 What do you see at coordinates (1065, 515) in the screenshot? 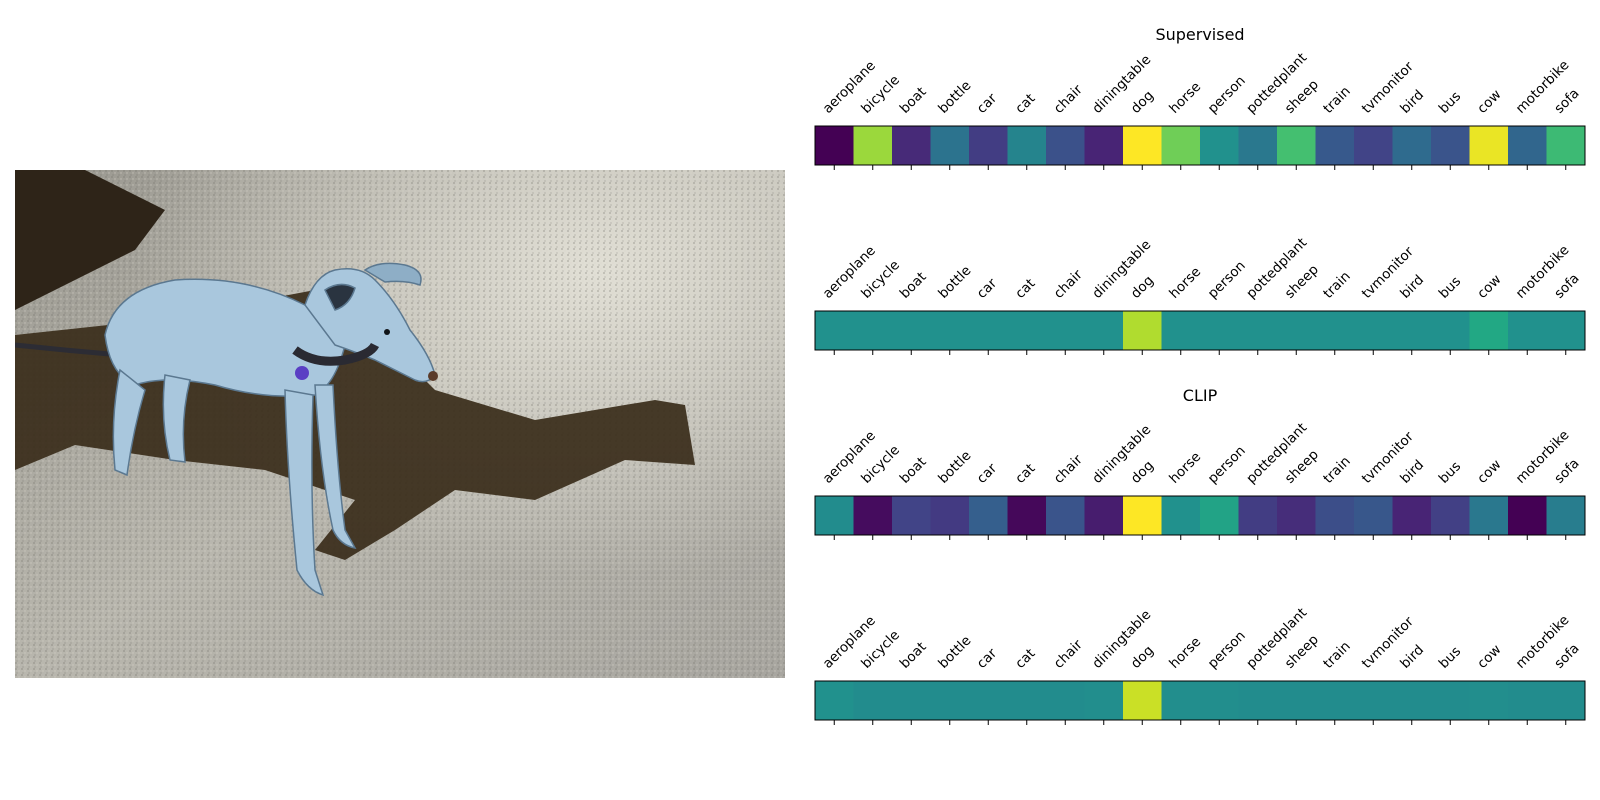
I see `heatmap-cell-chair` at bounding box center [1065, 515].